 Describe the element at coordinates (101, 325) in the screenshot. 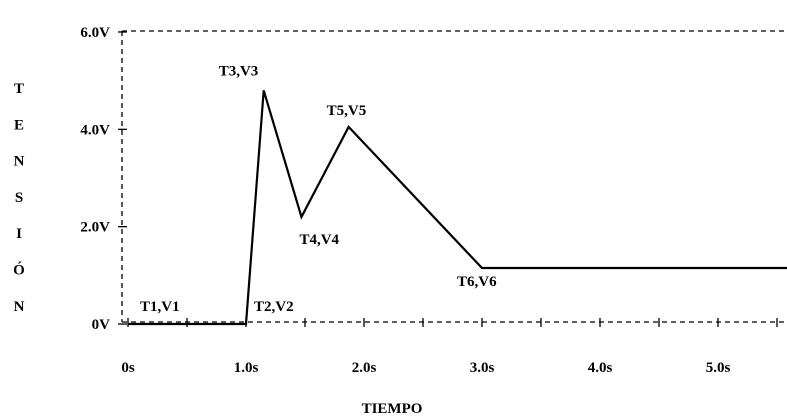

I see `y-tick-label: 0V` at that location.